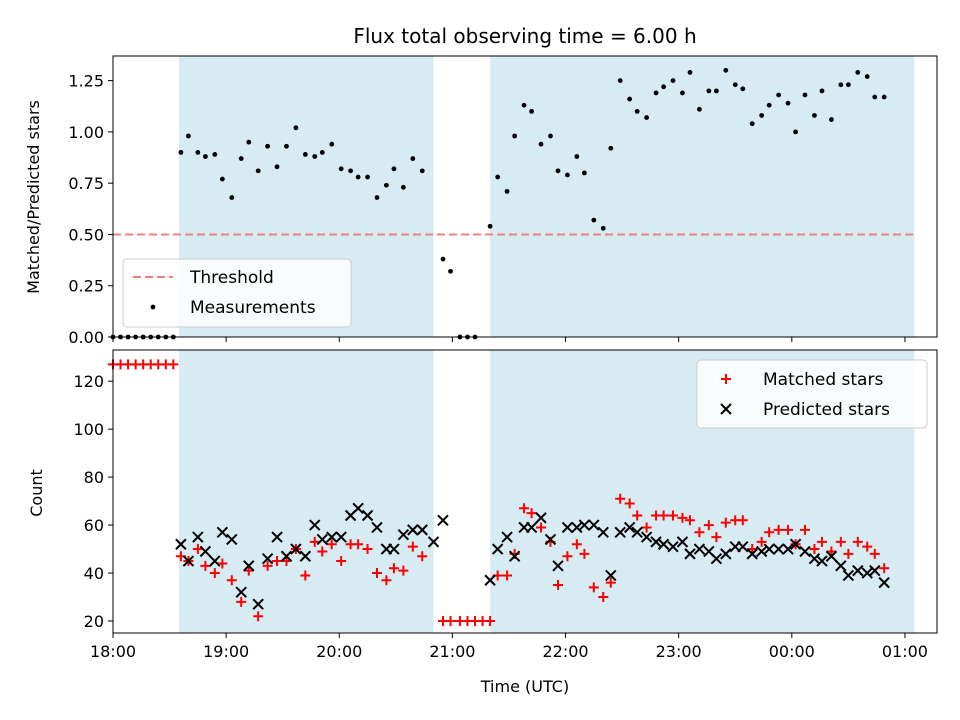 The height and width of the screenshot is (720, 960). I want to click on bottom-y-tick-label-2: 60, so click(94, 525).